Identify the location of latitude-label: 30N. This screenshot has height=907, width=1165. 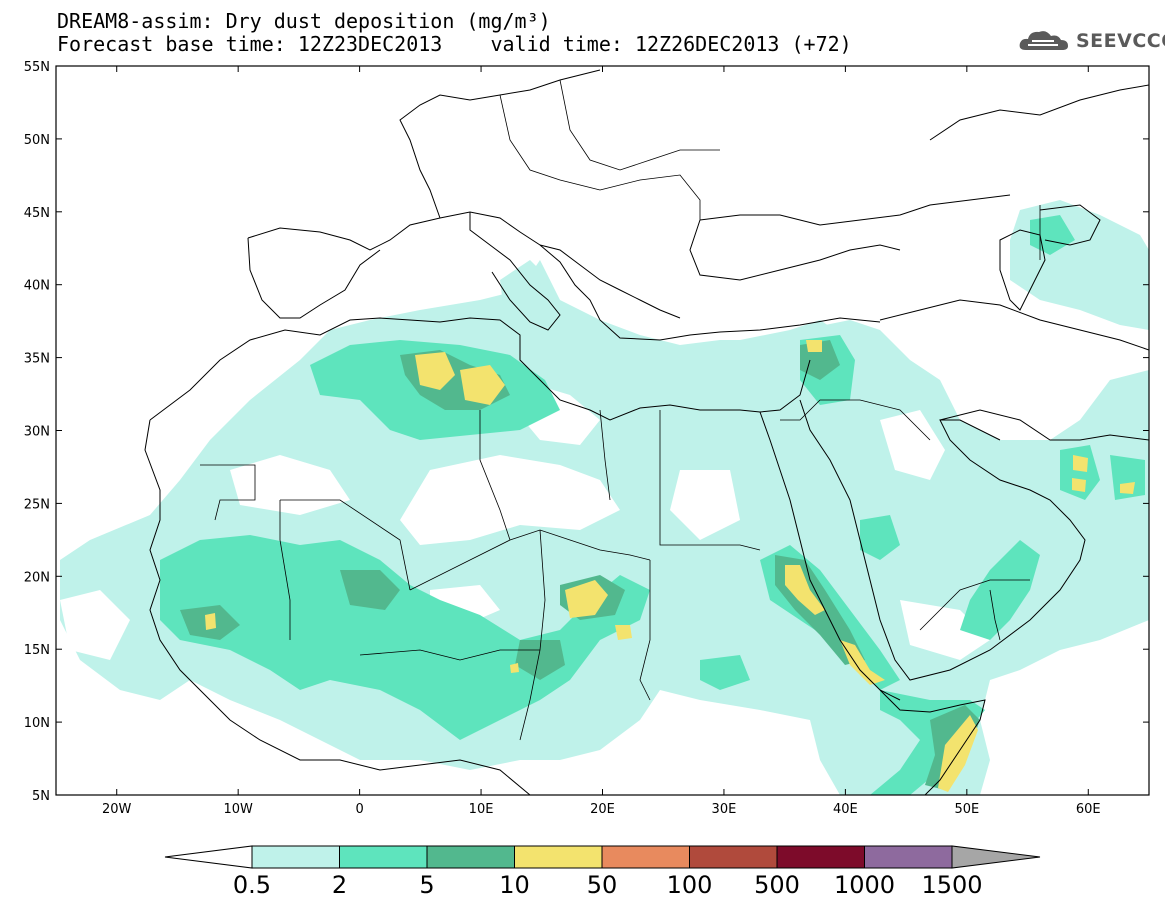
(37, 432).